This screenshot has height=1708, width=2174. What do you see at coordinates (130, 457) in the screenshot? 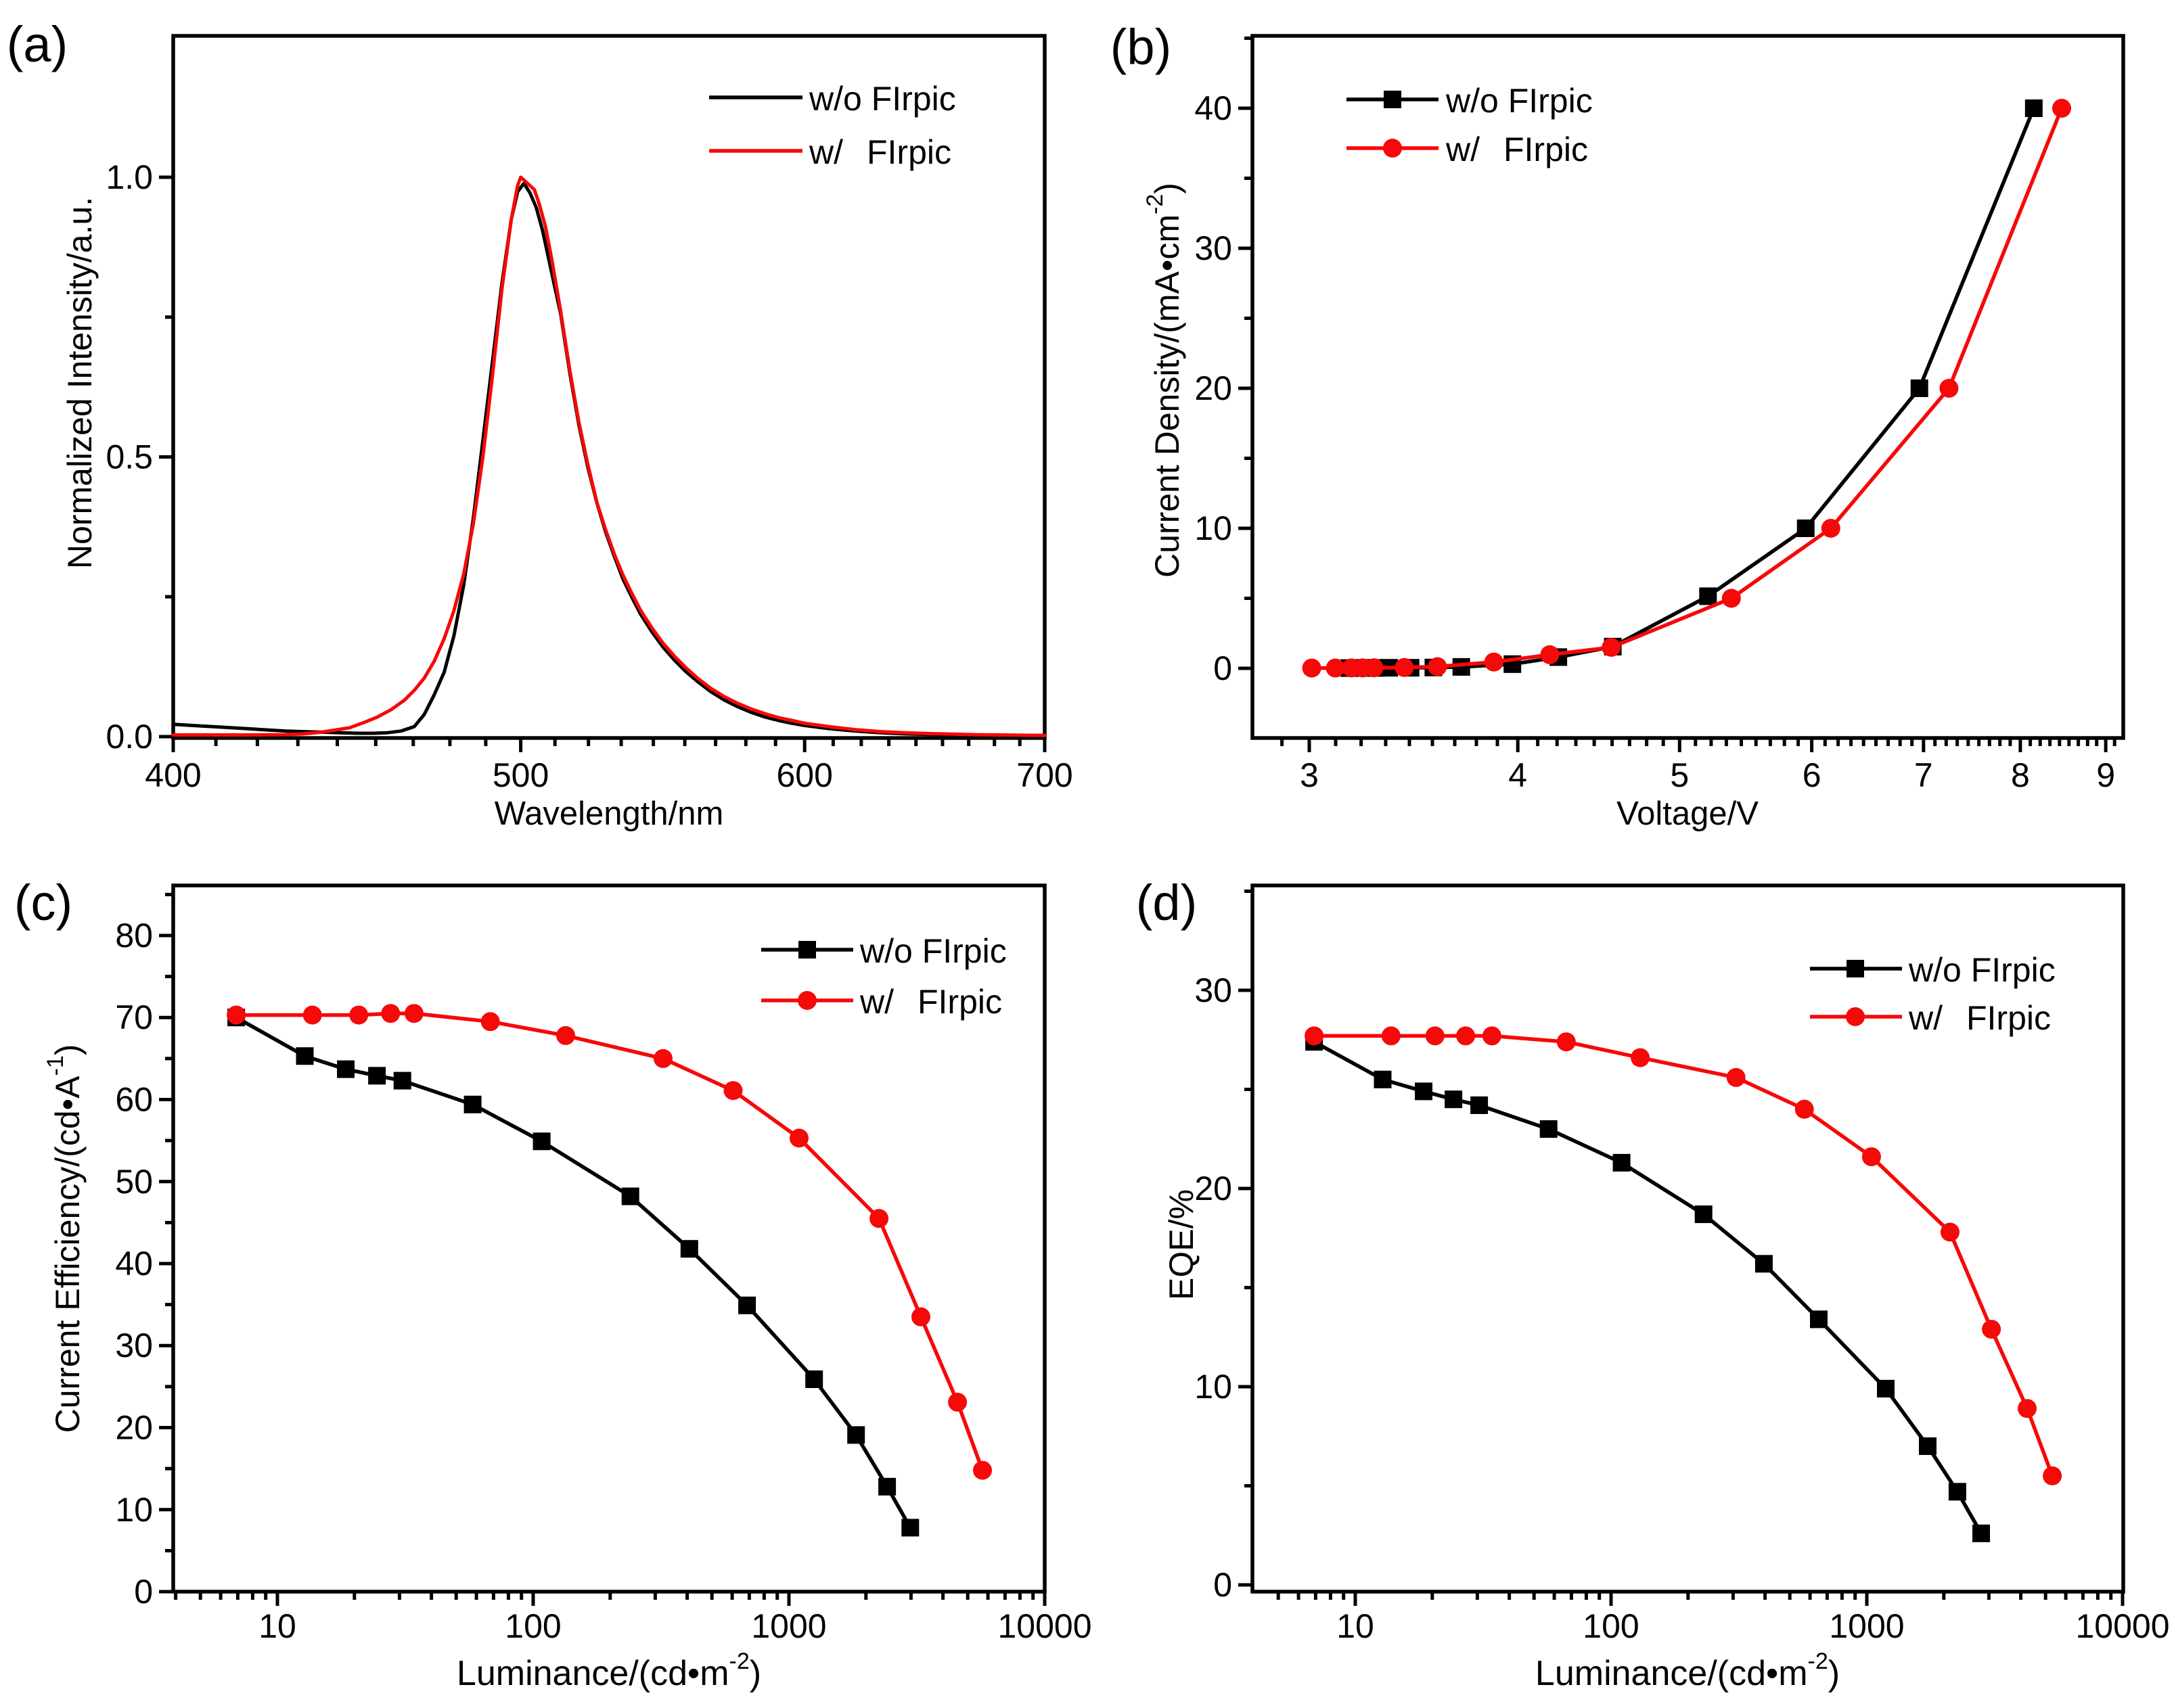
I see `svg-text: 0.5` at bounding box center [130, 457].